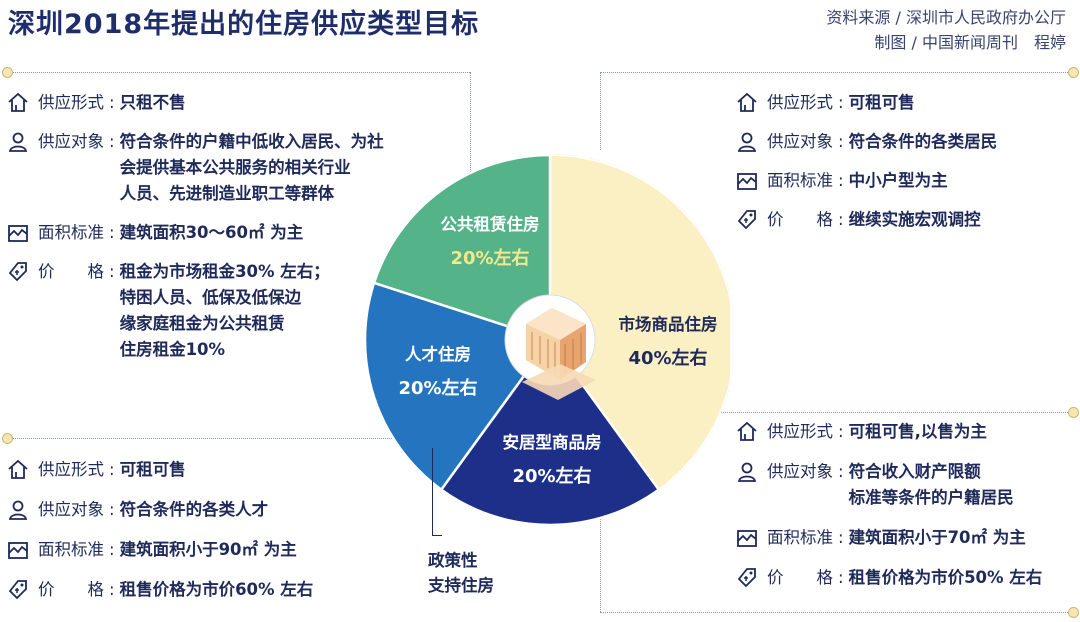  I want to click on annotation-tick, so click(437, 535).